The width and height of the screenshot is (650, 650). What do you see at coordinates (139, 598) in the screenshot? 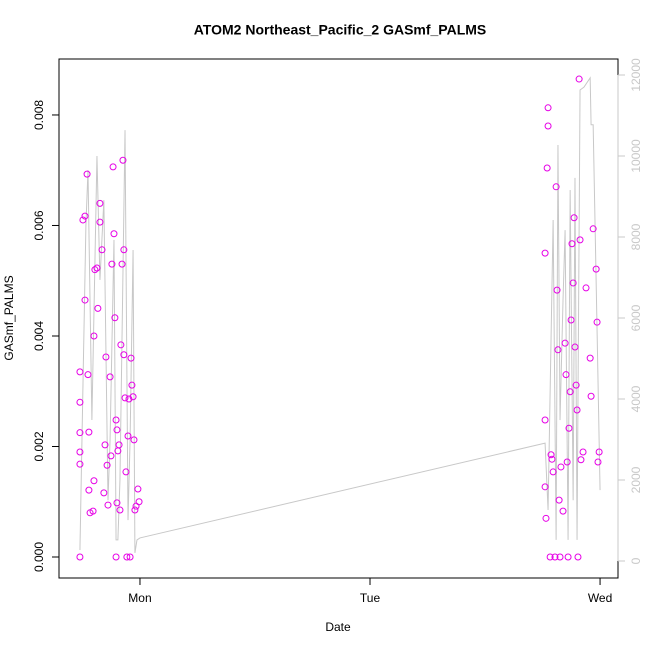
I see `x-tick-label: Mon` at bounding box center [139, 598].